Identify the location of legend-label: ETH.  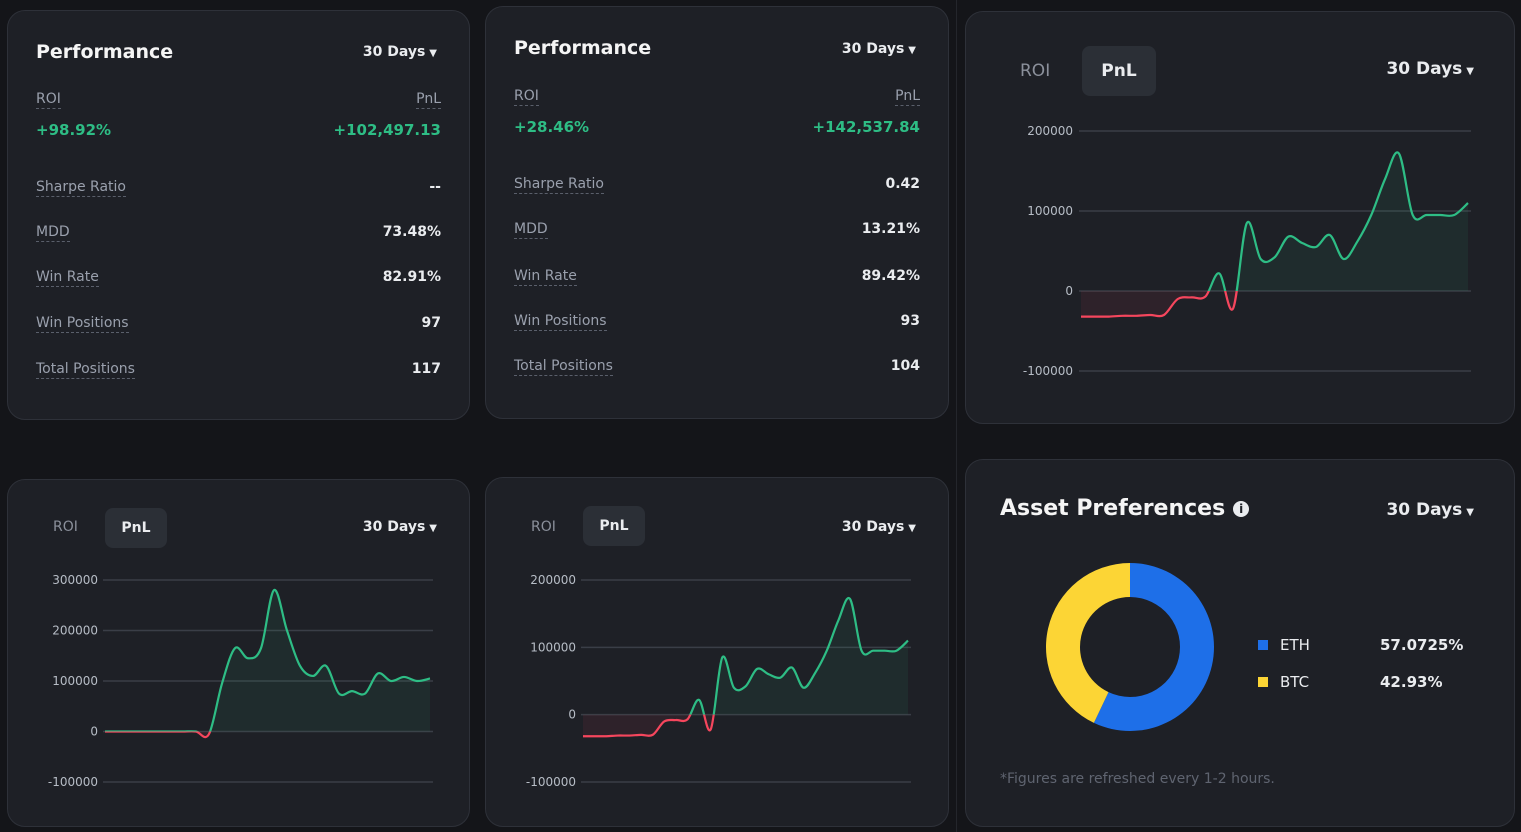
(1295, 645).